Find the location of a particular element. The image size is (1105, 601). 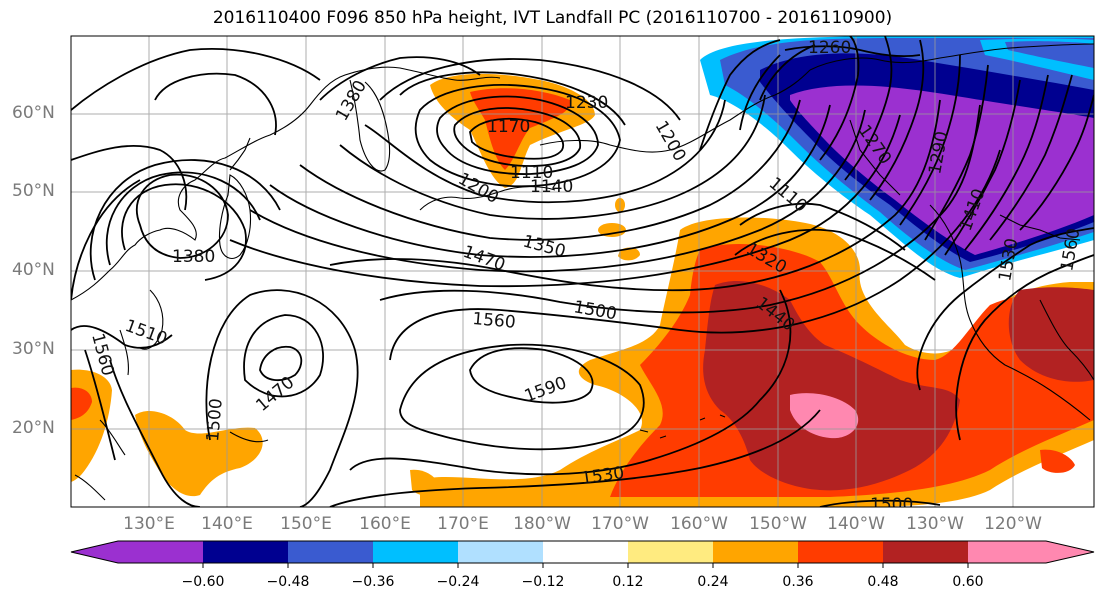

lat-tick-label: 30°N is located at coordinates (33, 349).